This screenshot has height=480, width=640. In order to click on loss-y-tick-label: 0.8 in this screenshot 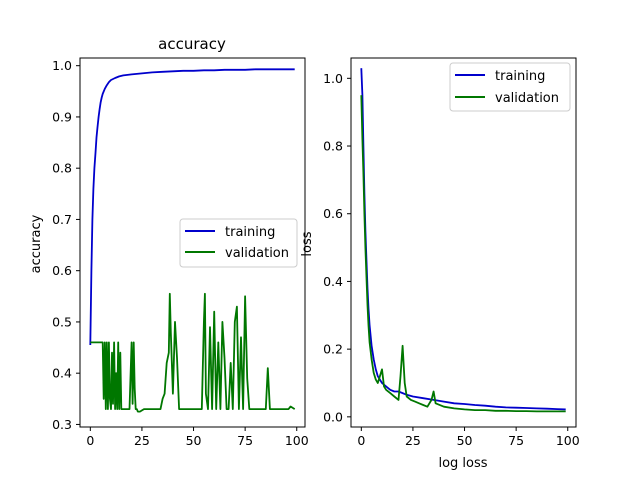, I will do `click(333, 146)`.